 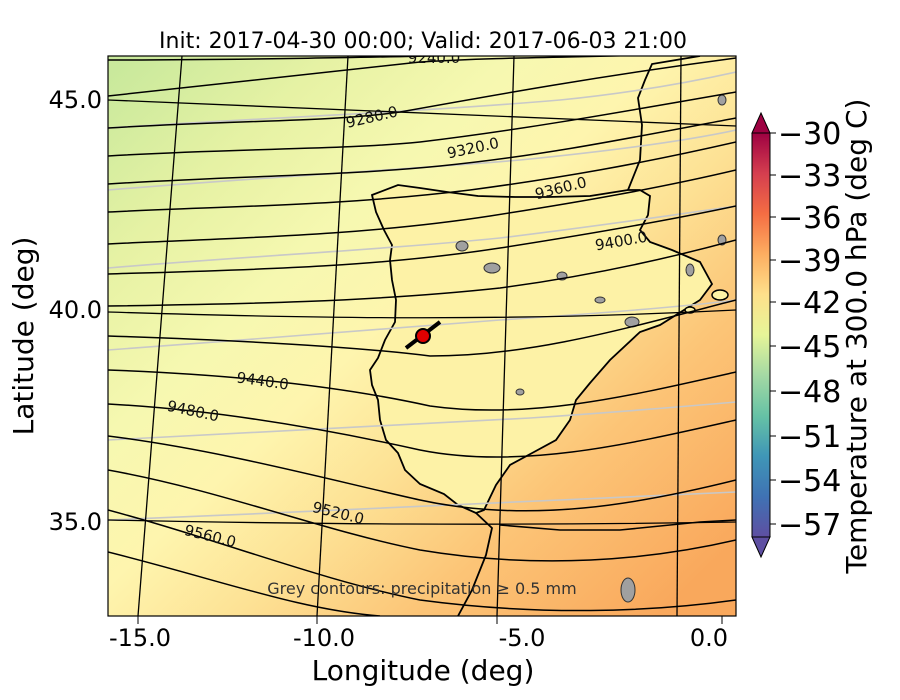 What do you see at coordinates (617, 525) in the screenshot?
I see `north-africa-coastline` at bounding box center [617, 525].